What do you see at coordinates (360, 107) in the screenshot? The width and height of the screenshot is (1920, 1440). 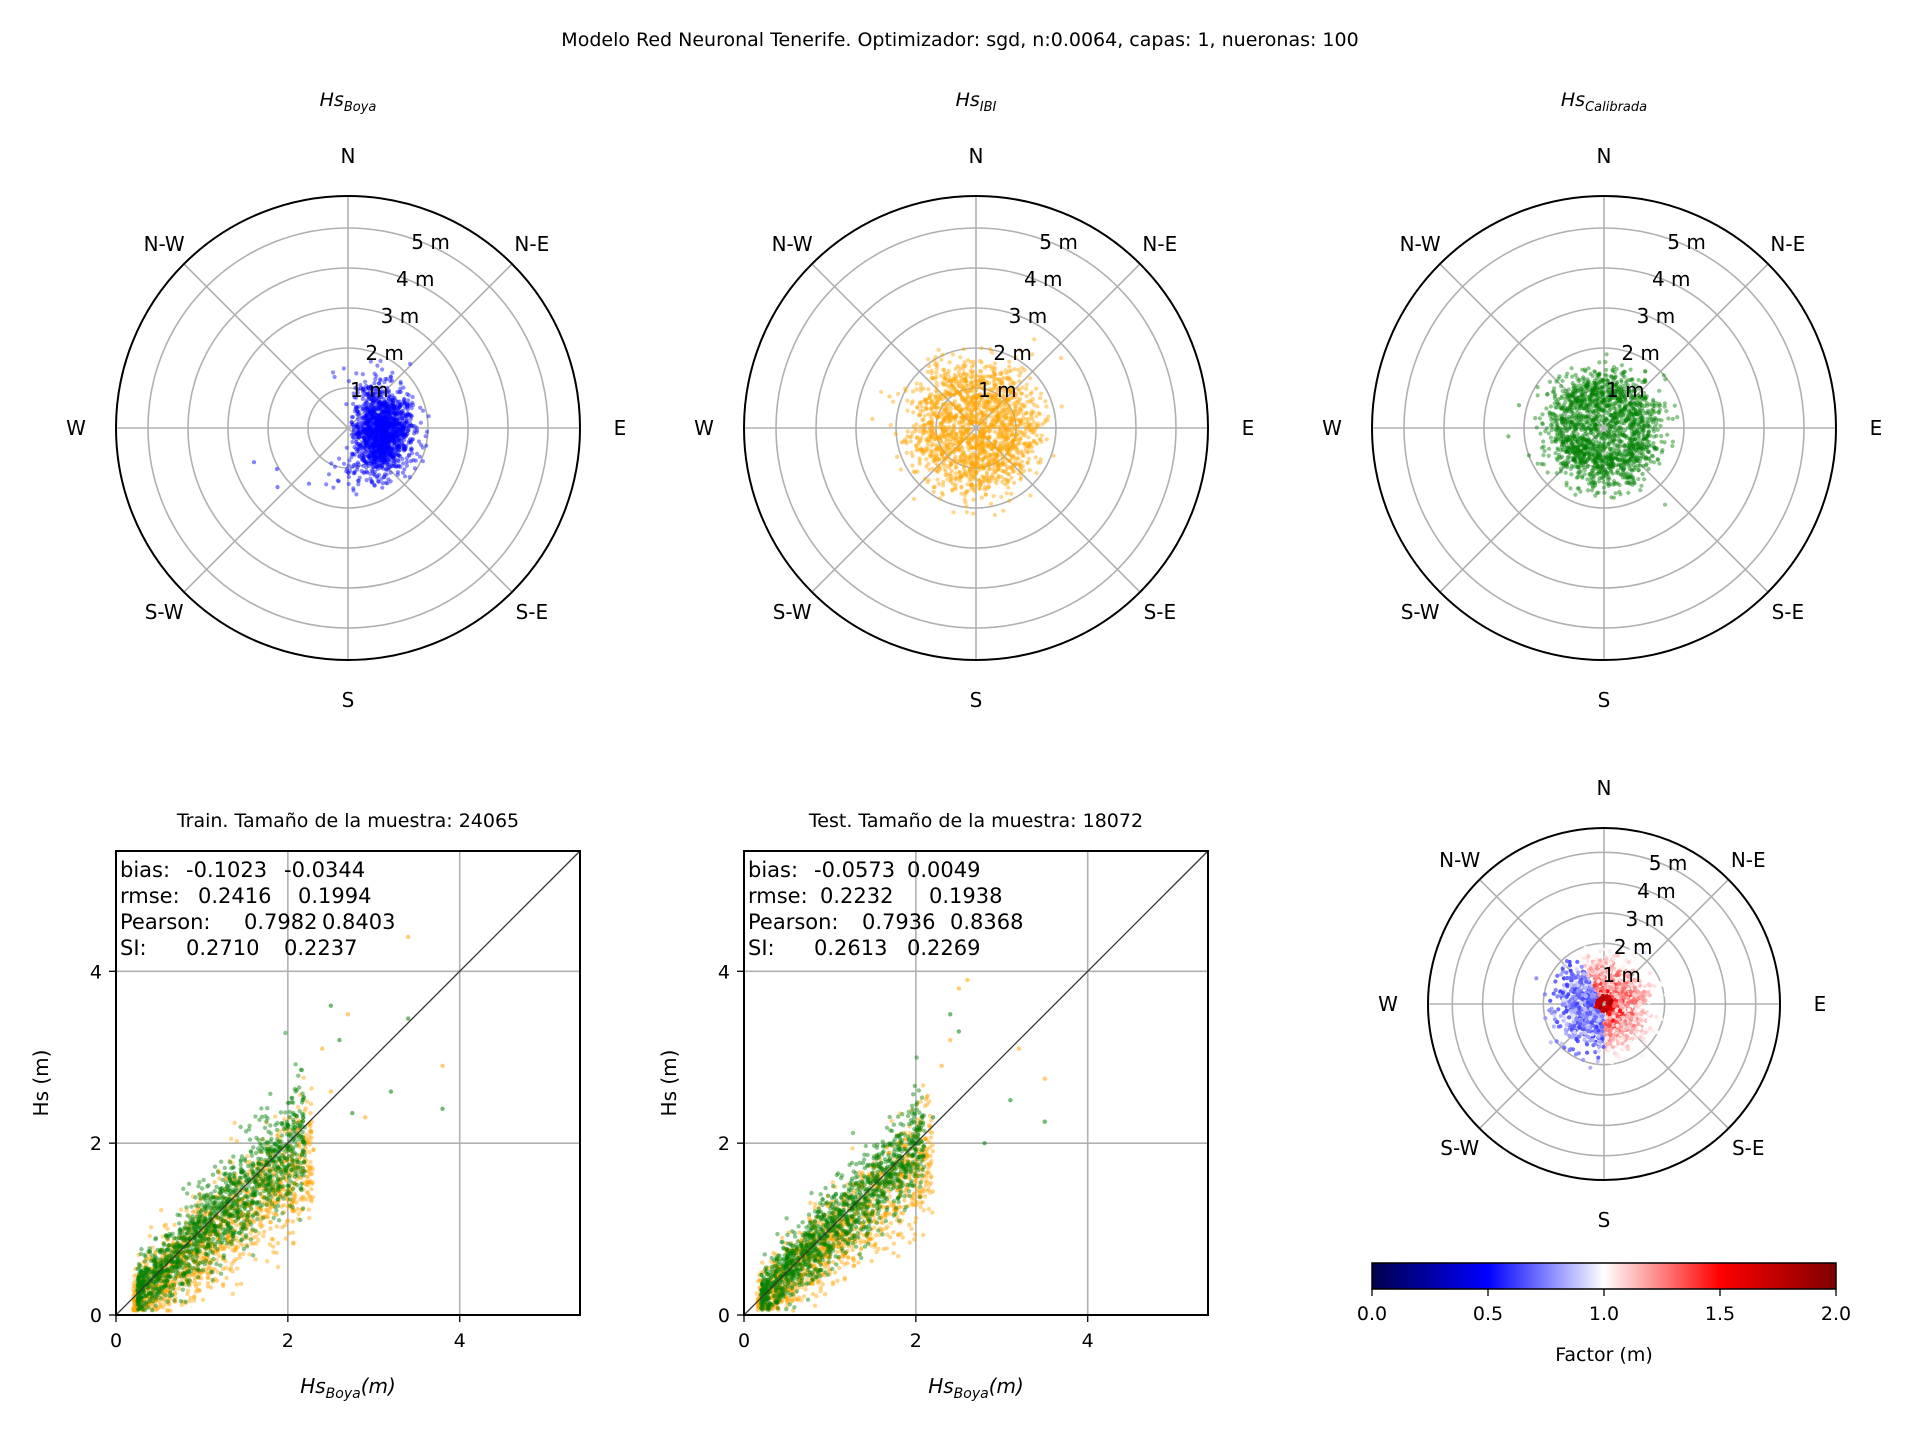 I see `title-subscript: Boya` at bounding box center [360, 107].